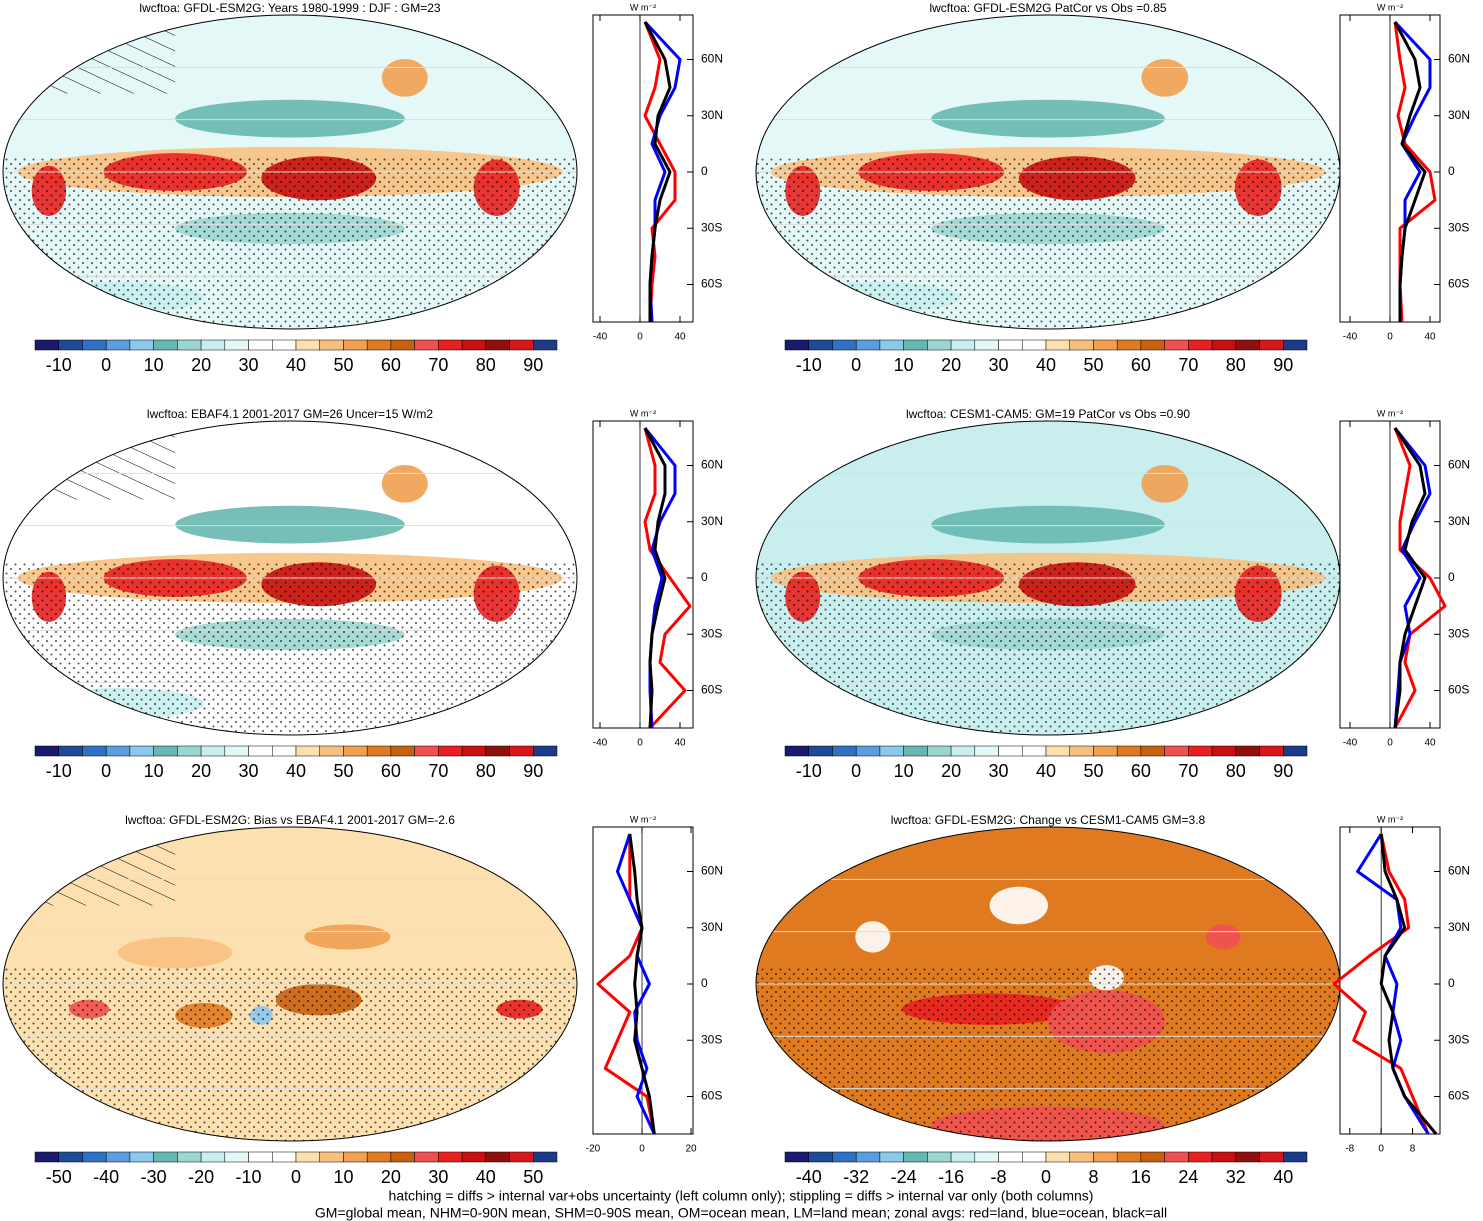  I want to click on map-outline, so click(290, 984).